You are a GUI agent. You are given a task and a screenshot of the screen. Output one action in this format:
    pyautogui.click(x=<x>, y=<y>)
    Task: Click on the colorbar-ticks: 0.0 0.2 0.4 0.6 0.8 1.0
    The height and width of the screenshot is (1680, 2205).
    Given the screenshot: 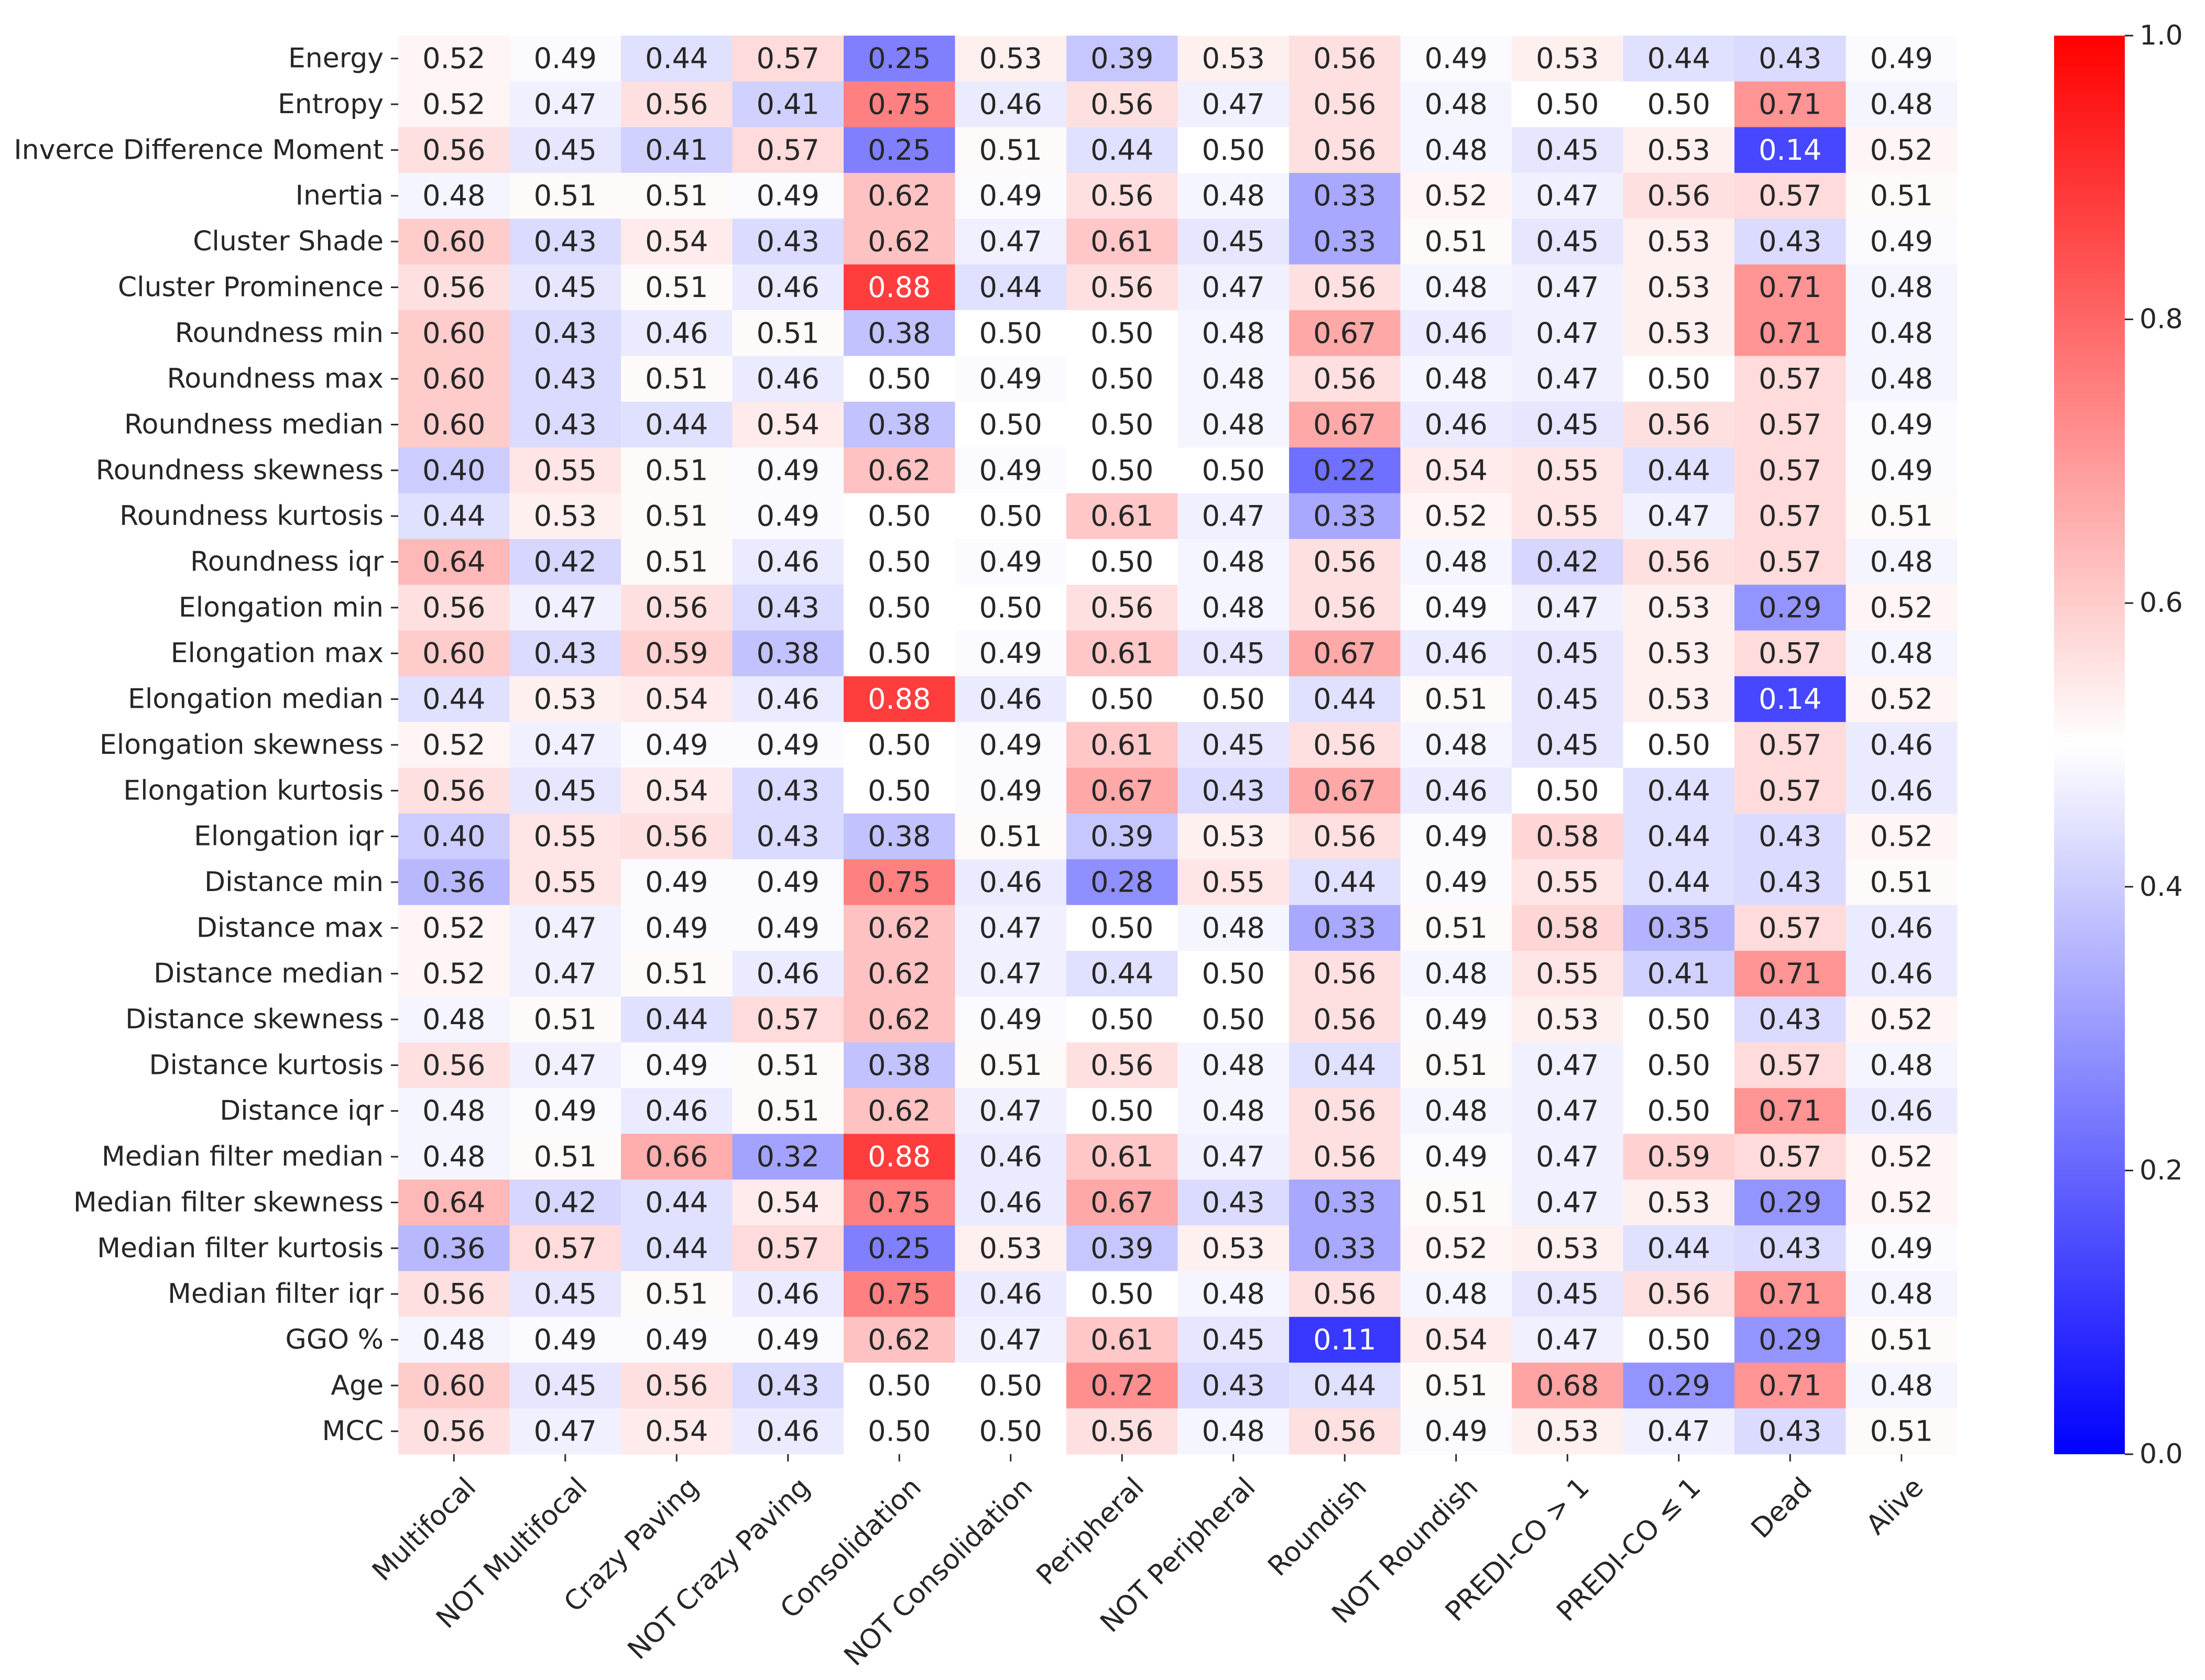 What is the action you would take?
    pyautogui.click(x=2154, y=745)
    